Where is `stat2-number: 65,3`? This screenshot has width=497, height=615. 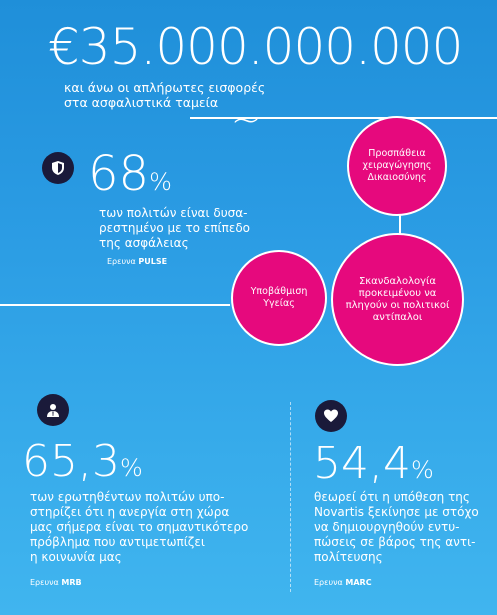 stat2-number: 65,3 is located at coordinates (71, 461).